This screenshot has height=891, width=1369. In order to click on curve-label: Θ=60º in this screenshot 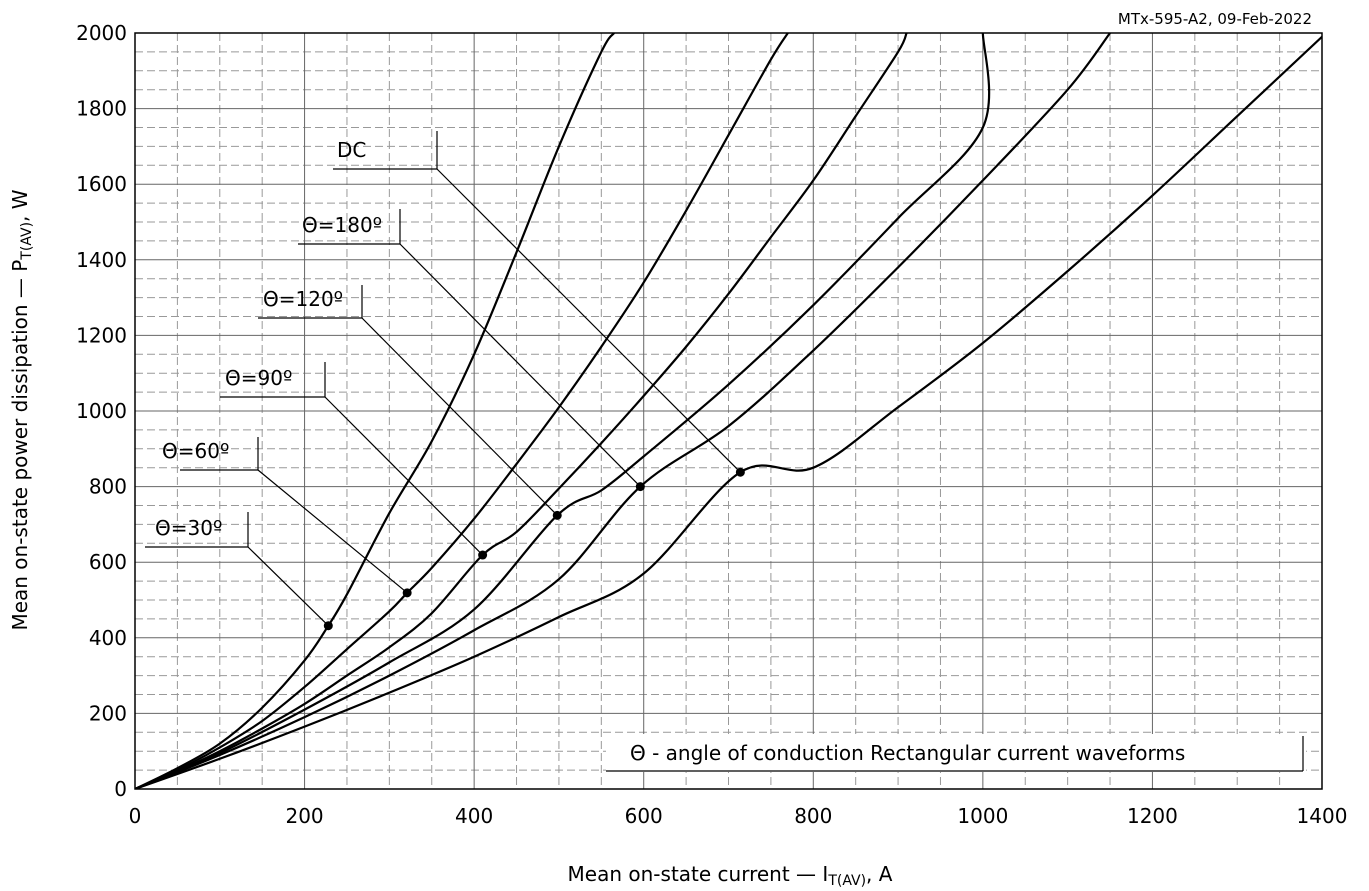, I will do `click(195, 451)`.